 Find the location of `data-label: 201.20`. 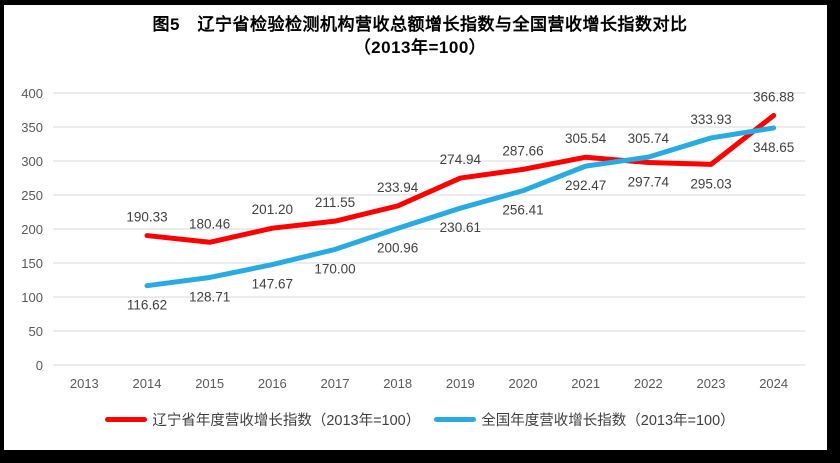

data-label: 201.20 is located at coordinates (272, 209).